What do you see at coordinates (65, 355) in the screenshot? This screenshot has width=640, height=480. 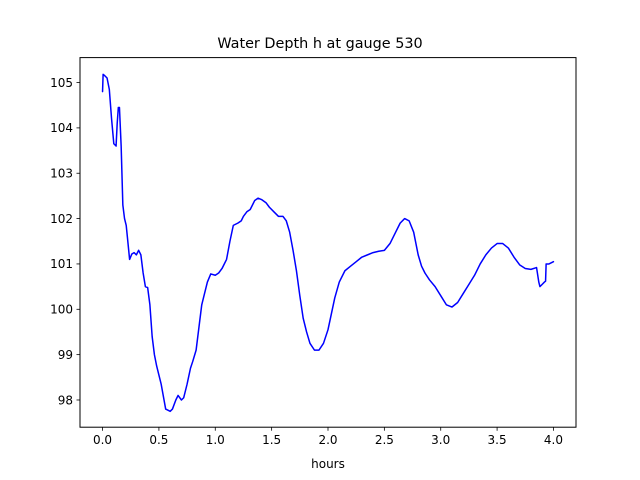 I see `y-tick-label: 99` at bounding box center [65, 355].